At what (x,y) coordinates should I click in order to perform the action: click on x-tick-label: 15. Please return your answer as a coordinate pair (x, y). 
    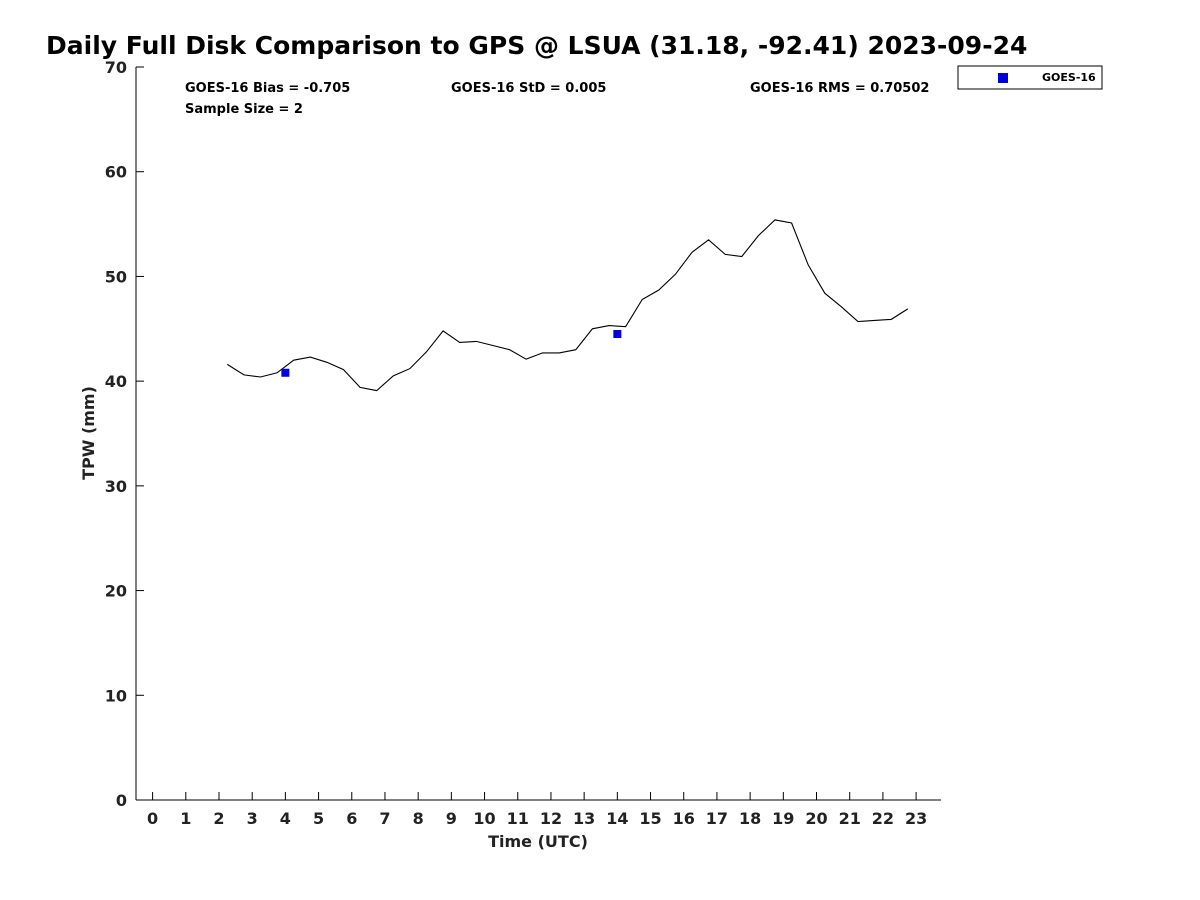
    Looking at the image, I should click on (650, 818).